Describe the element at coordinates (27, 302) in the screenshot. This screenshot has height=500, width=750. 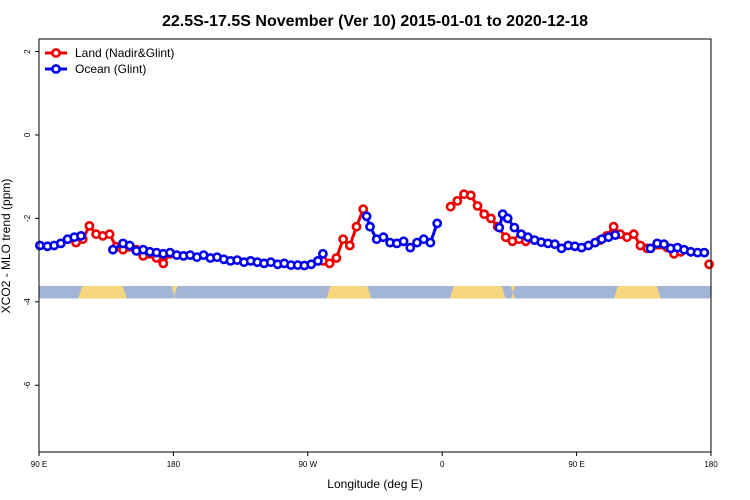
I see `y-tick-label: -4` at that location.